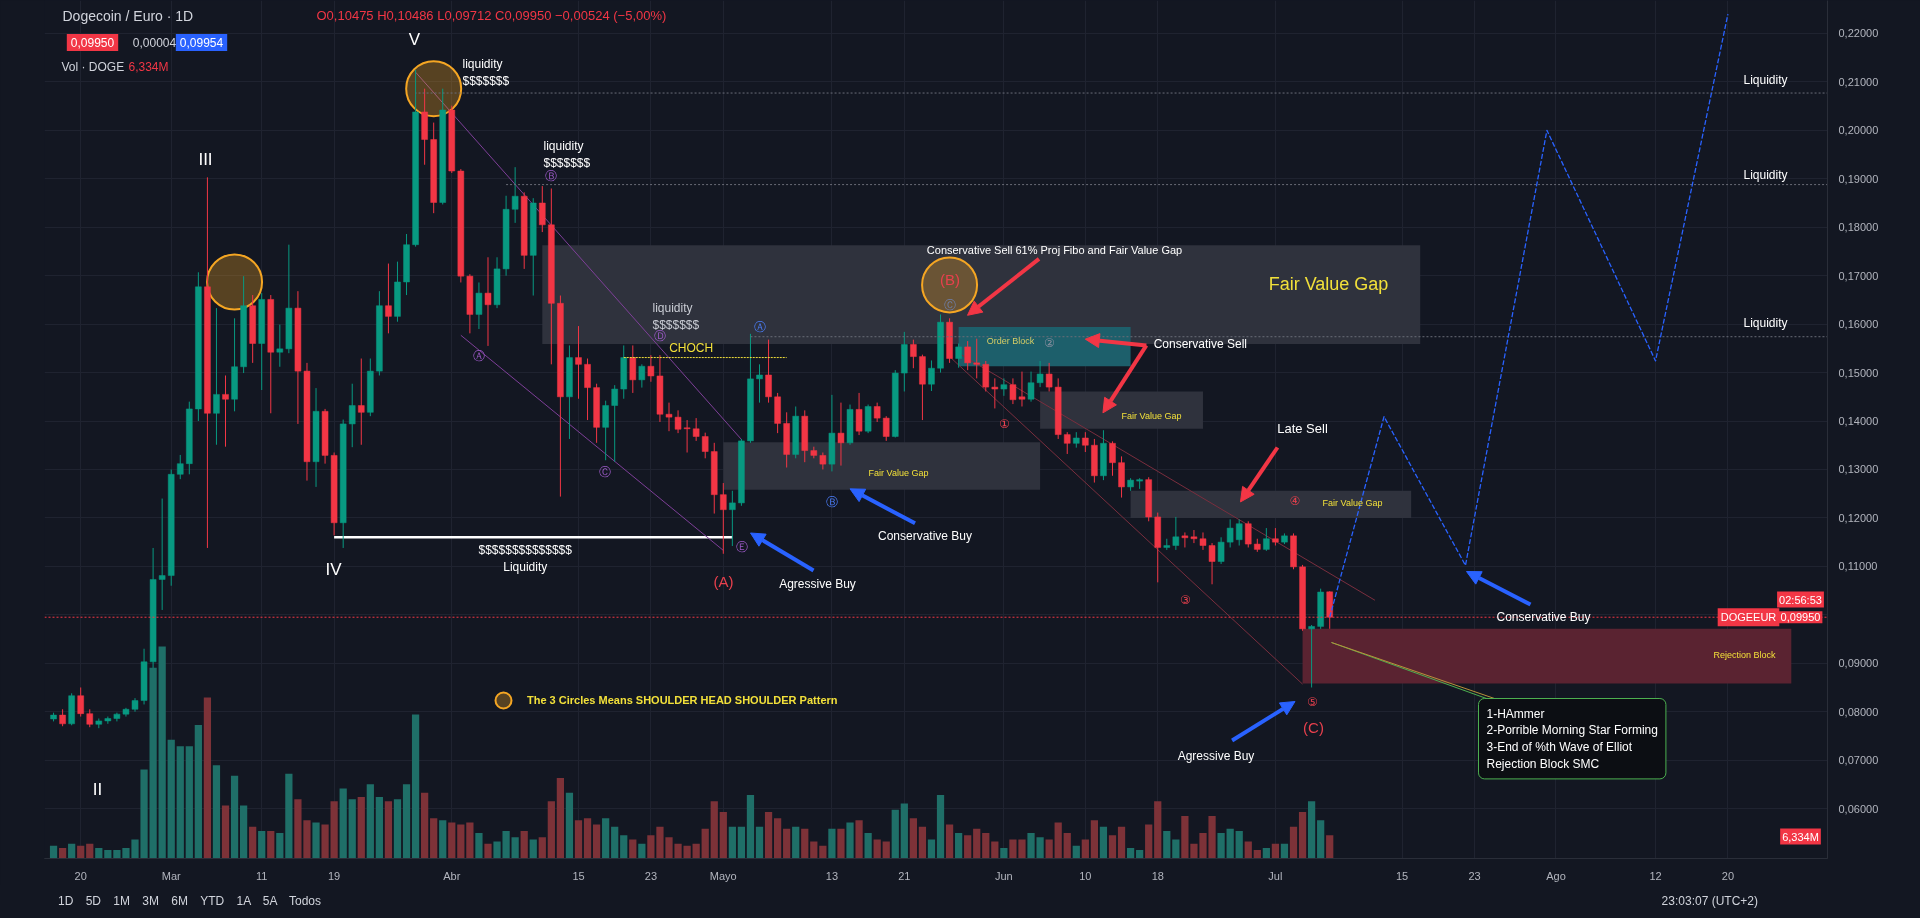 The height and width of the screenshot is (918, 1920). Describe the element at coordinates (1709, 901) in the screenshot. I see `text: 23:03:07 (UTC+2)` at that location.